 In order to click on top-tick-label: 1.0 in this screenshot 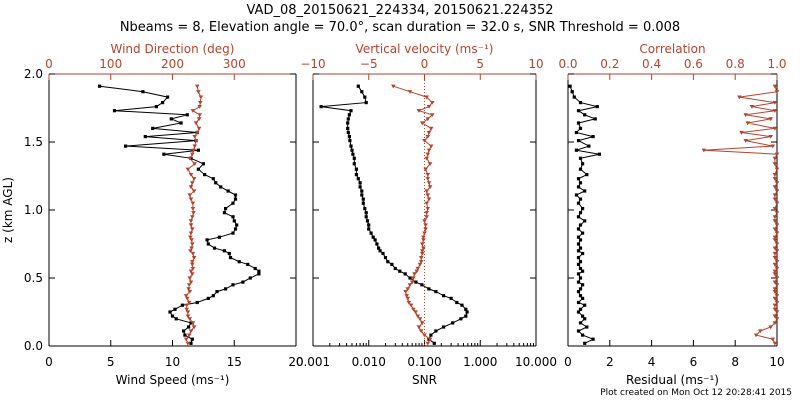, I will do `click(776, 64)`.